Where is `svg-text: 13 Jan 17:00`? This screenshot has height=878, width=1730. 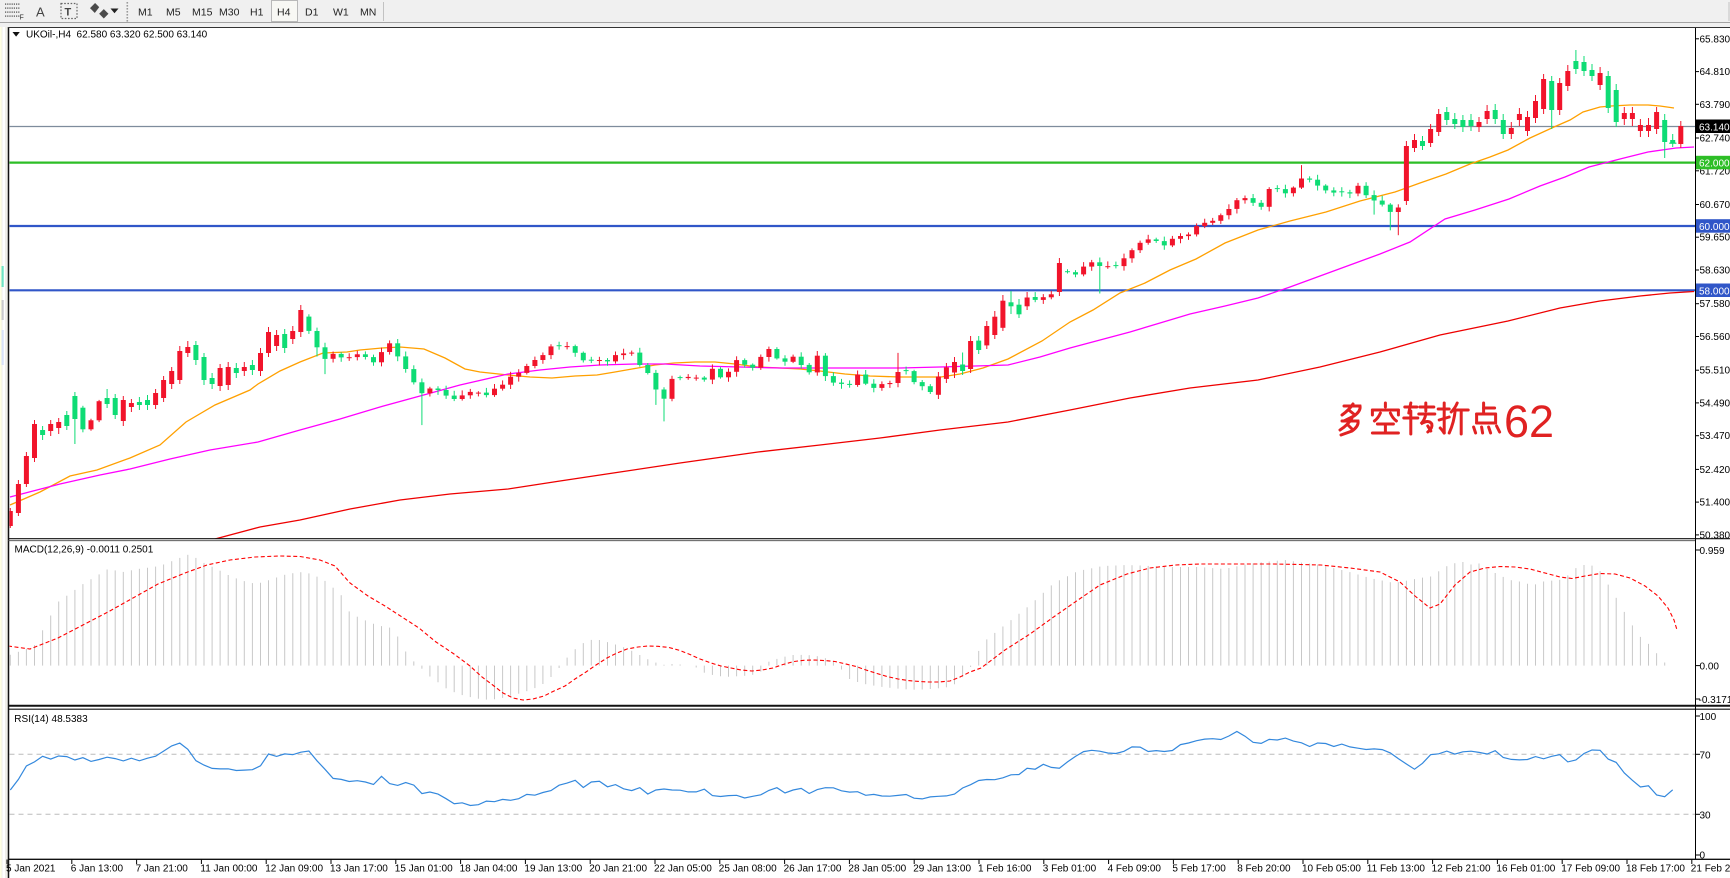
svg-text: 13 Jan 17:00 is located at coordinates (359, 869).